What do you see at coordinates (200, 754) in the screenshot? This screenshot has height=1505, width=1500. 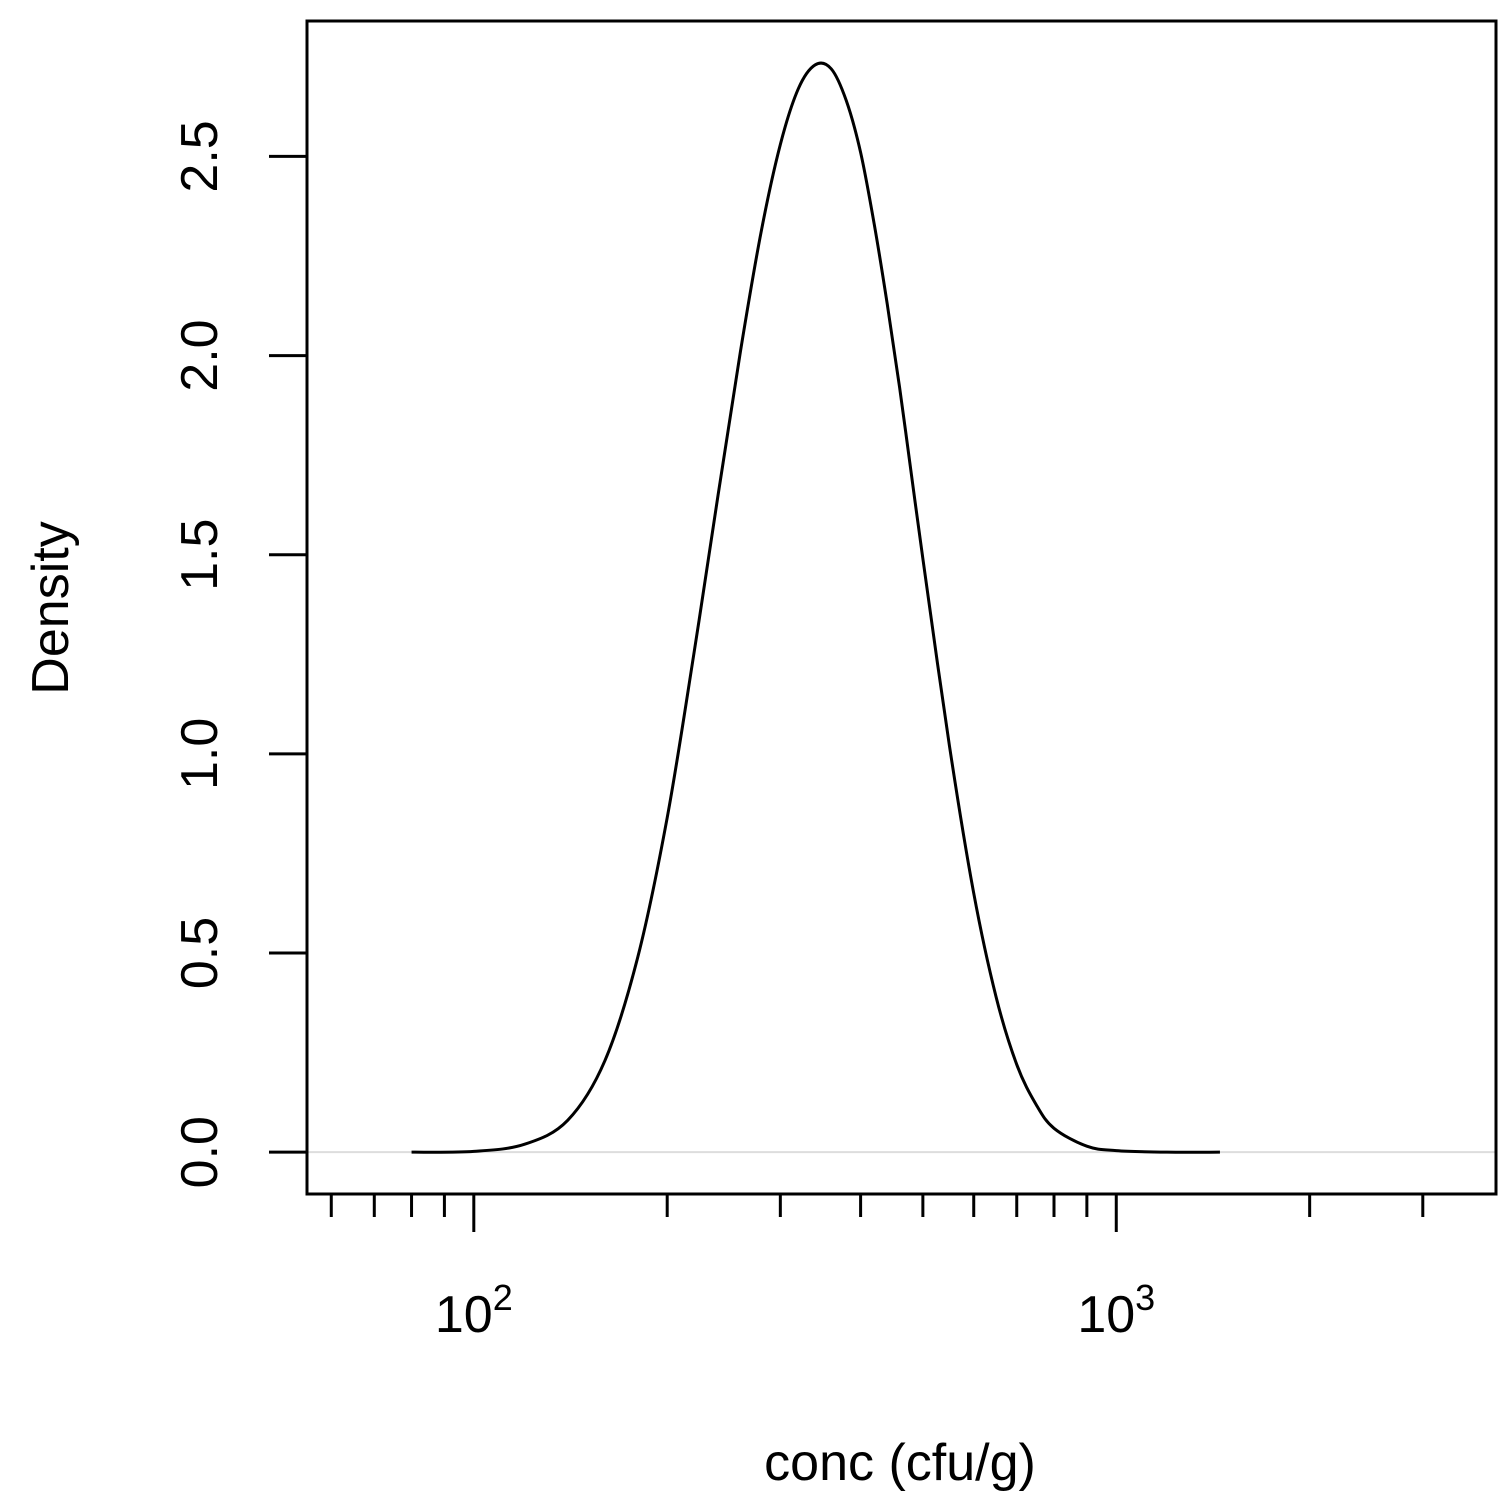 I see `y-tick-label-2: 1.0` at bounding box center [200, 754].